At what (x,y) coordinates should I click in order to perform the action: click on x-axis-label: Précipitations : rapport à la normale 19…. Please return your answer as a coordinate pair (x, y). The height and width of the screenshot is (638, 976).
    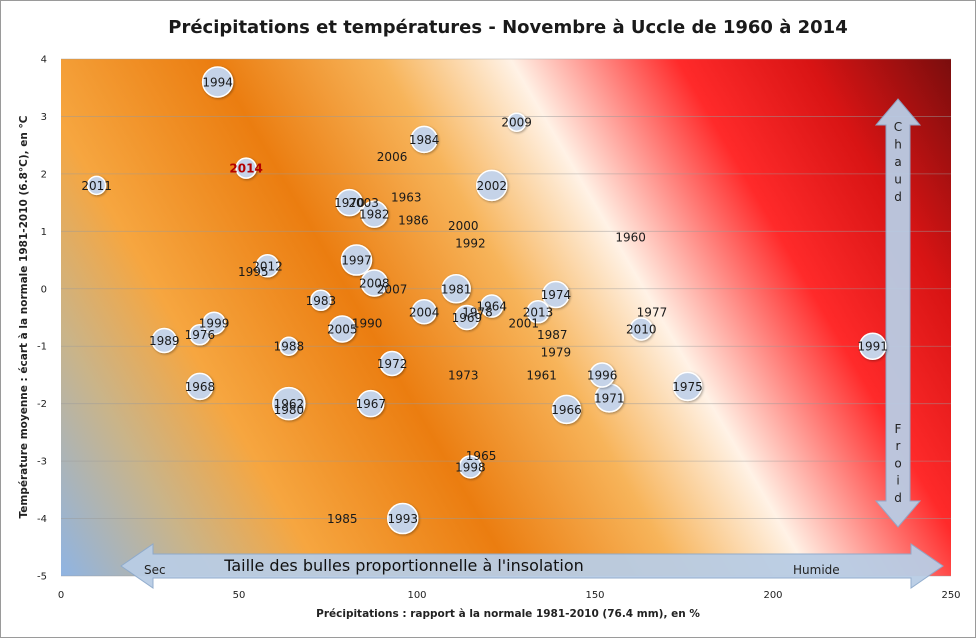
    Looking at the image, I should click on (508, 614).